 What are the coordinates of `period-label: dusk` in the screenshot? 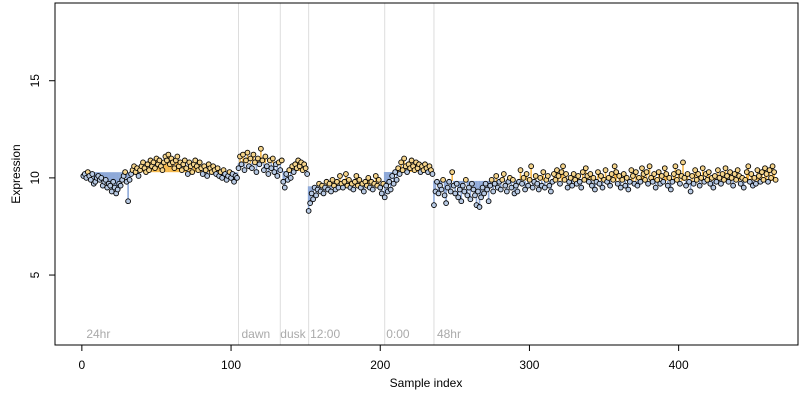 It's located at (293, 334).